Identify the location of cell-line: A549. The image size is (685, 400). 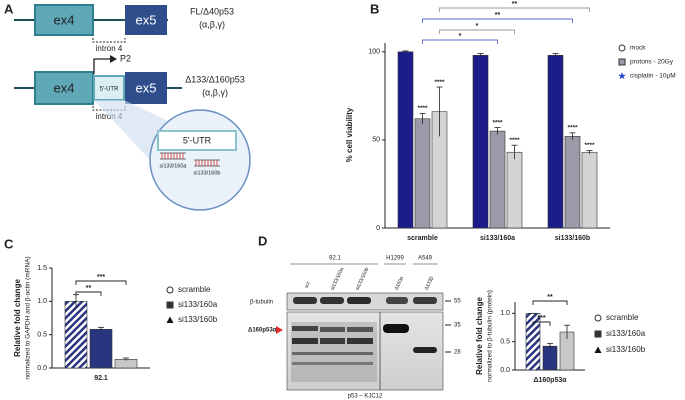
(425, 259).